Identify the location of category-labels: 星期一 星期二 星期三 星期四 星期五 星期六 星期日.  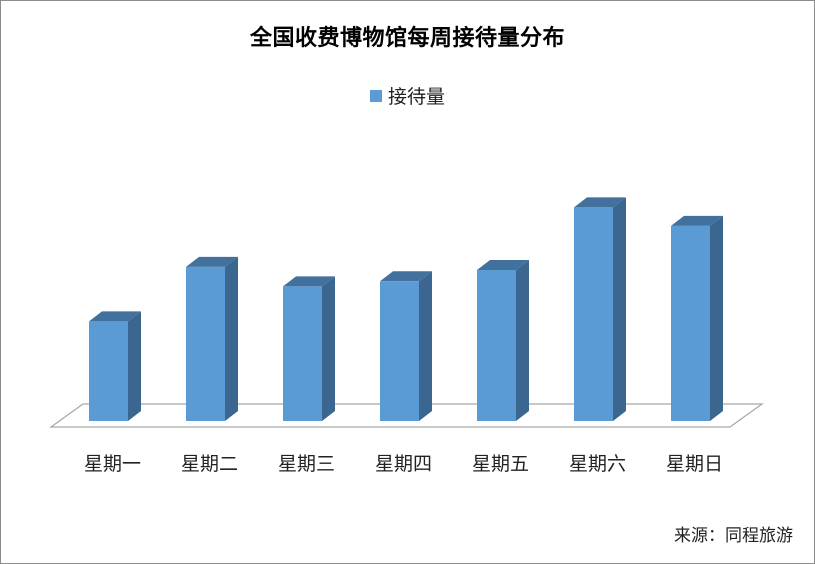
(403, 464).